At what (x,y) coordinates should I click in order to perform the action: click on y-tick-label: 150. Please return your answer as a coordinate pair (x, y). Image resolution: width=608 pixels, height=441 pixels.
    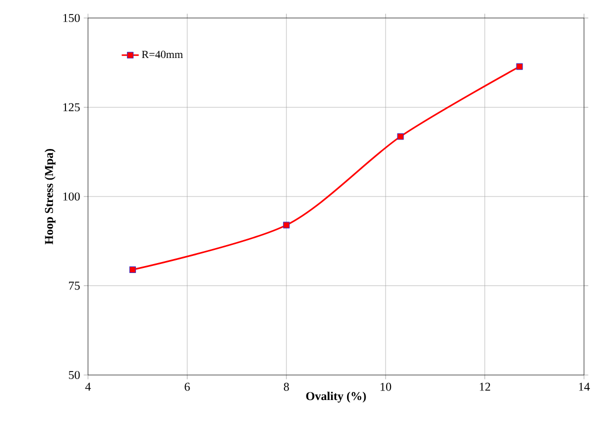
    Looking at the image, I should click on (71, 18).